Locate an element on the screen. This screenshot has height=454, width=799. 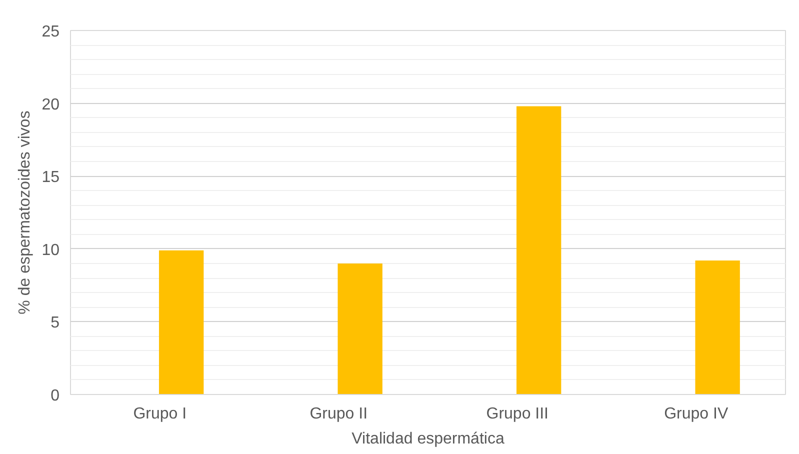
y-tick-label: 0 is located at coordinates (55, 396).